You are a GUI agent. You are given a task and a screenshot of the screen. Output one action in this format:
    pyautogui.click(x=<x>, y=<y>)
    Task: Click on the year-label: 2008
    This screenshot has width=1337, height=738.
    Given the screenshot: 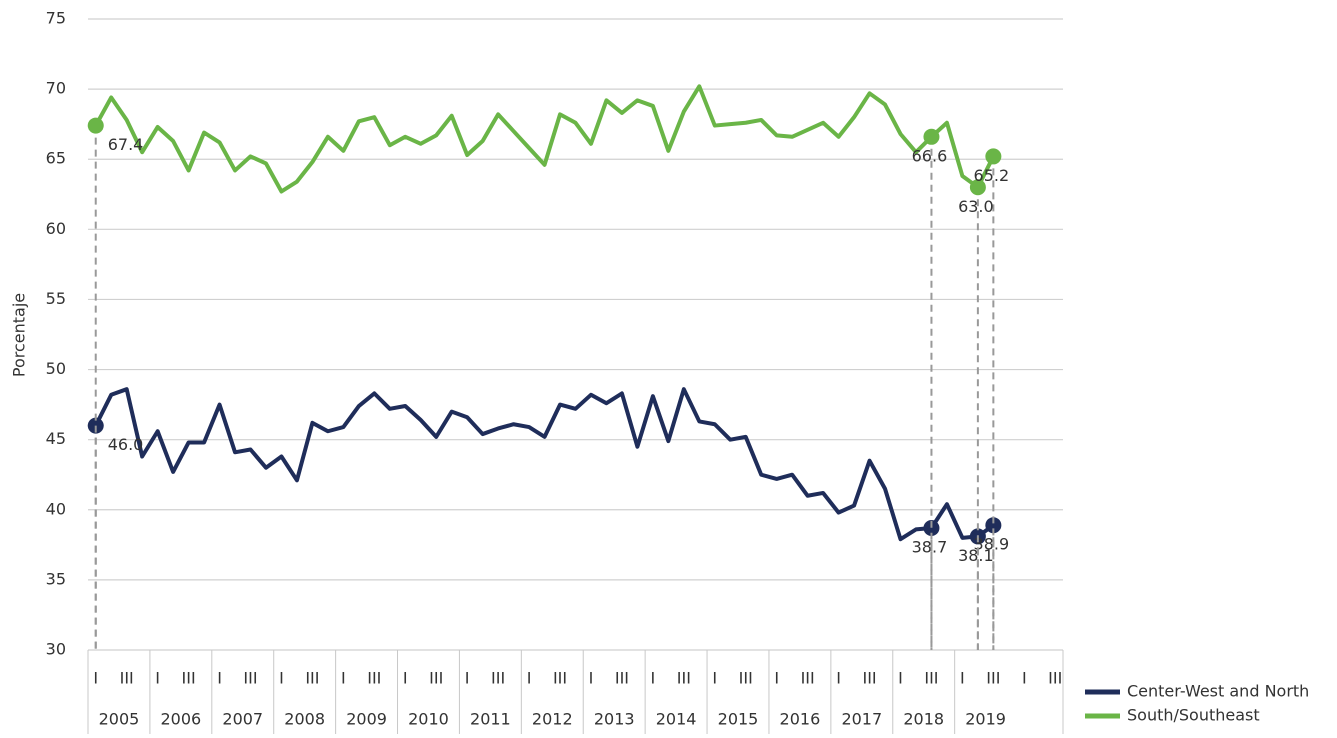 What is the action you would take?
    pyautogui.click(x=304, y=719)
    